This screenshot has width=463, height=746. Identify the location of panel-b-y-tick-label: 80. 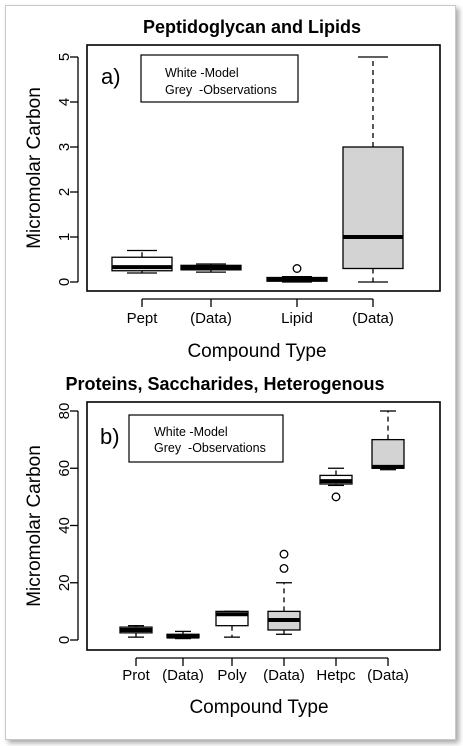
(64, 411).